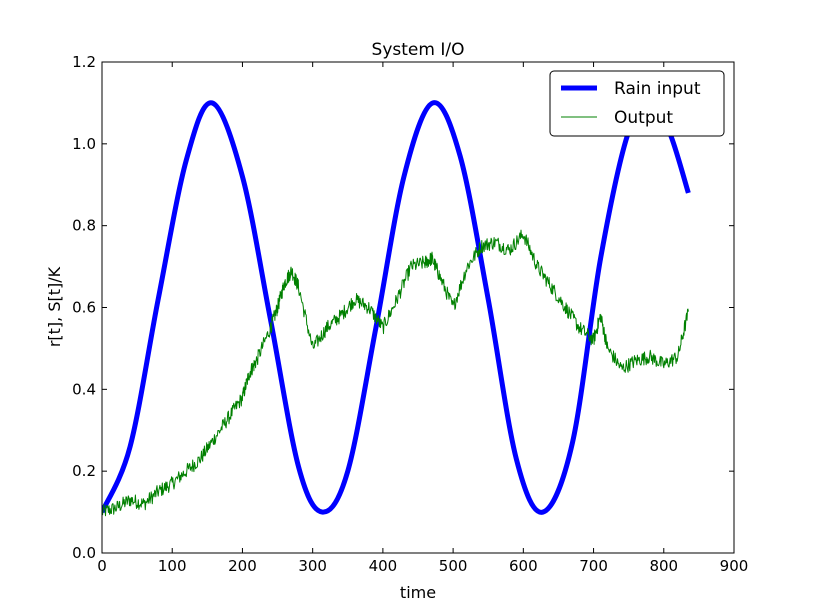 Image resolution: width=815 pixels, height=615 pixels. I want to click on x-tick-label: 400, so click(383, 566).